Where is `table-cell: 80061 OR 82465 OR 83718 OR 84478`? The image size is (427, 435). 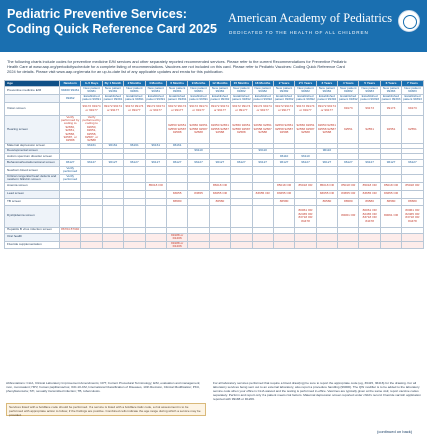
table-cell: 80061 OR 82465 OR 83718 OR 84478 is located at coordinates (305, 216).